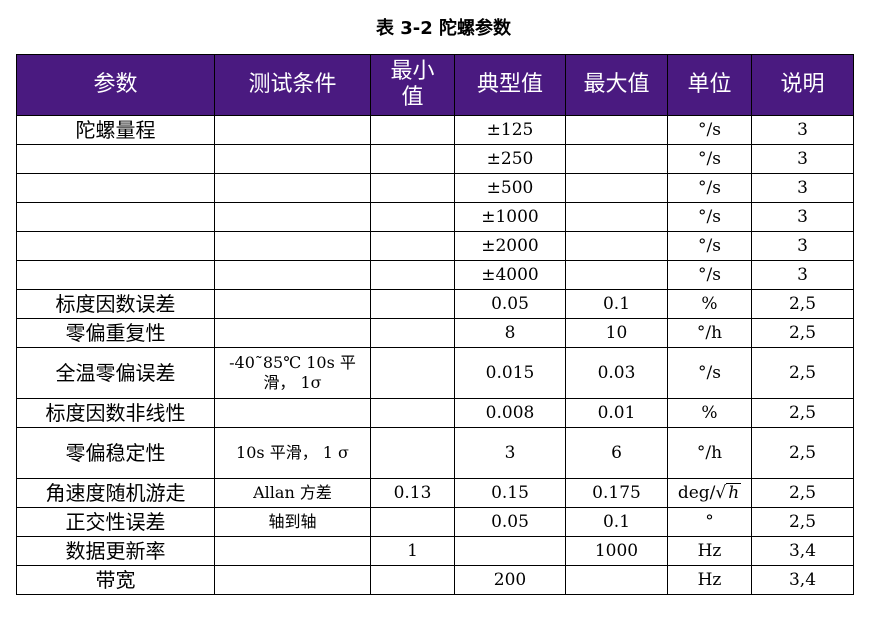 The width and height of the screenshot is (887, 642). I want to click on typical-cell: 200, so click(510, 580).